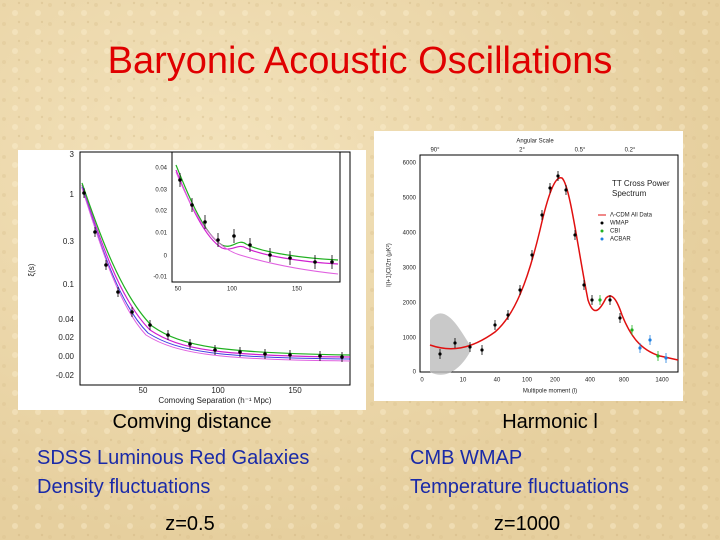  What do you see at coordinates (66, 319) in the screenshot?
I see `tick-label: 0.04` at bounding box center [66, 319].